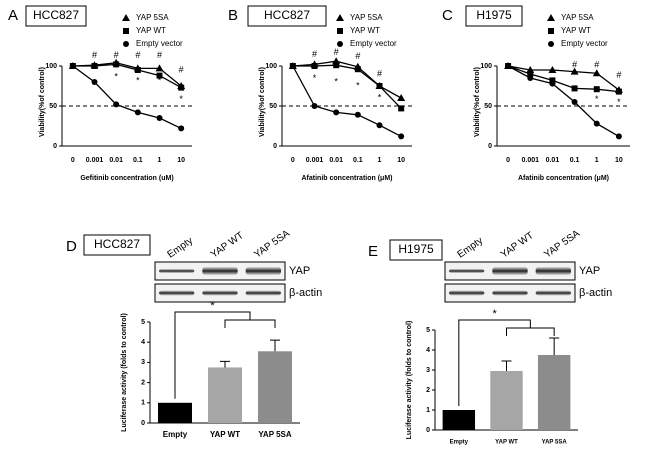 The image size is (660, 464). What do you see at coordinates (71, 246) in the screenshot?
I see `panel-label: D` at bounding box center [71, 246].